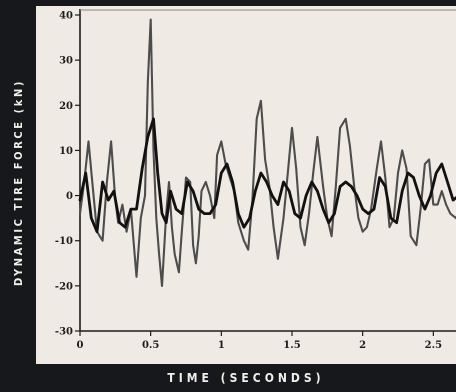 This screenshot has width=456, height=392. I want to click on x-tick-label: 1, so click(221, 345).